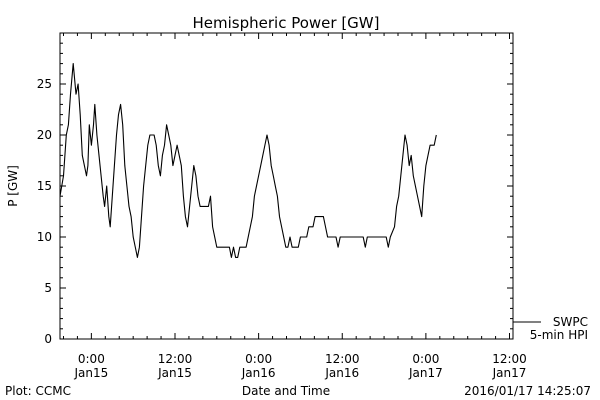  Describe the element at coordinates (44, 135) in the screenshot. I see `y-tick-label: 20` at that location.